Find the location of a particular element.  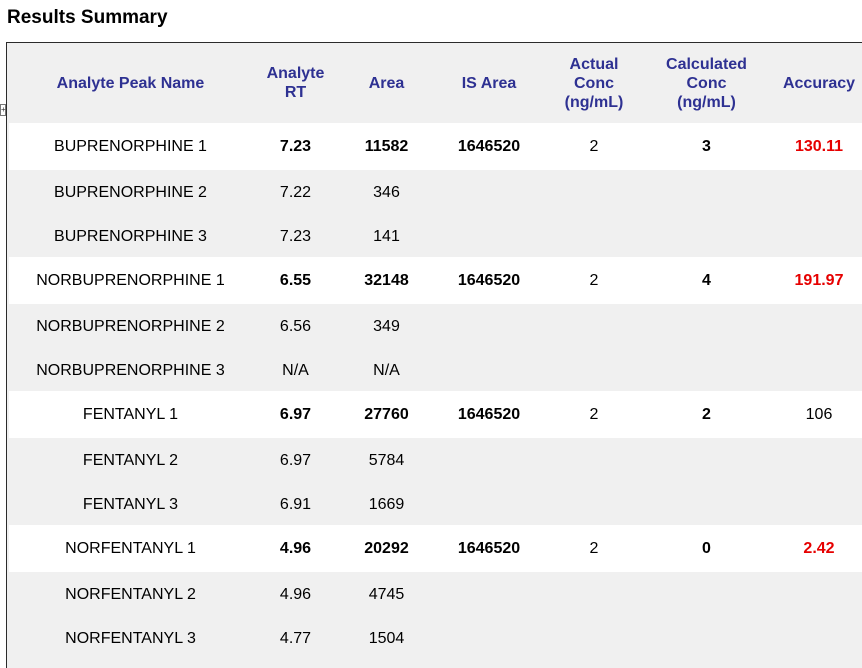

rt-cell: 7.23 is located at coordinates (295, 236).